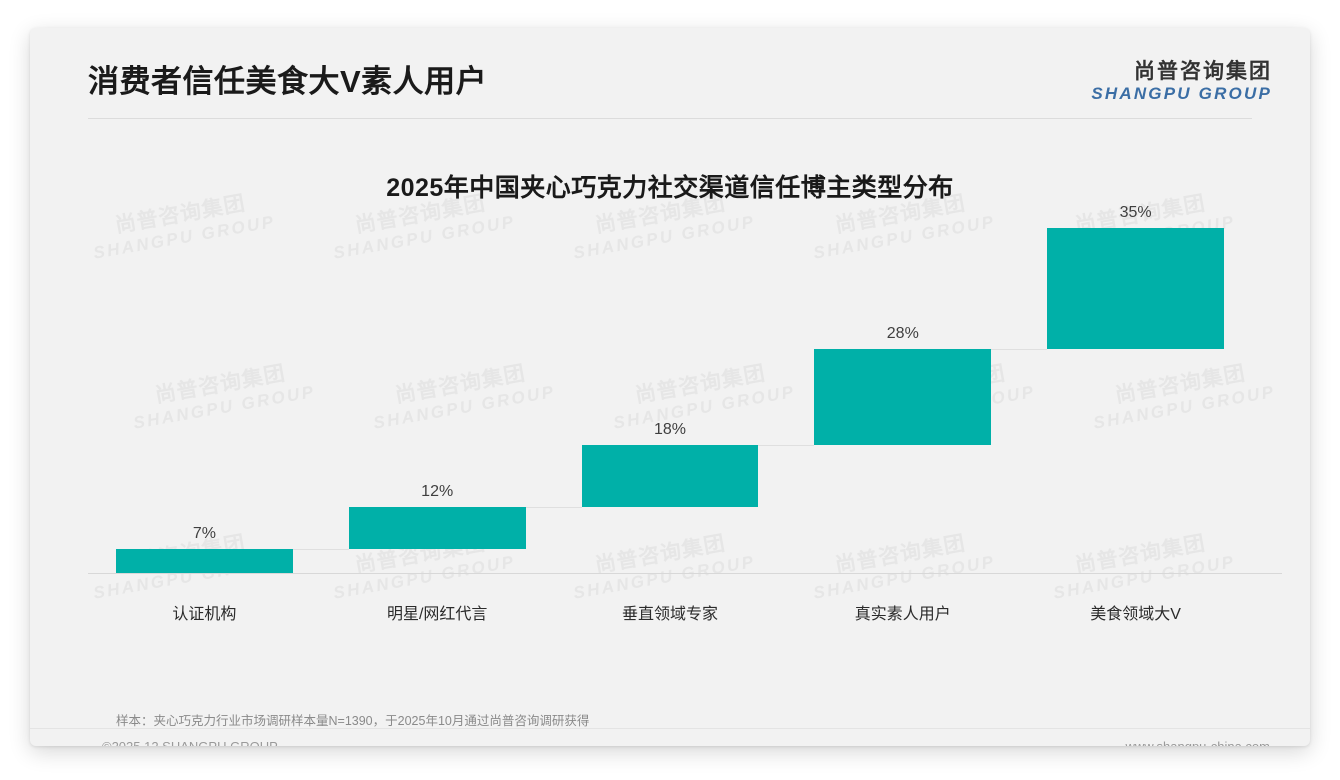 Image resolution: width=1340 pixels, height=780 pixels. What do you see at coordinates (204, 614) in the screenshot?
I see `axis-label-1: 认证机构` at bounding box center [204, 614].